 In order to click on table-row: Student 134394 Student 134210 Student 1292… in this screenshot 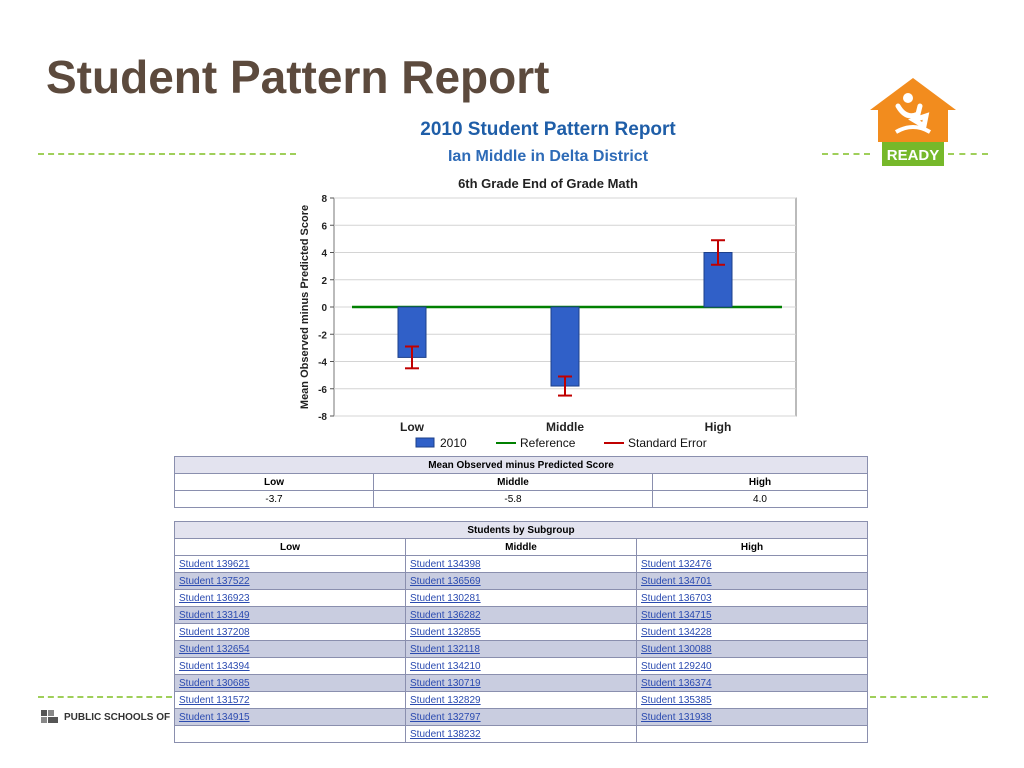, I will do `click(521, 666)`.